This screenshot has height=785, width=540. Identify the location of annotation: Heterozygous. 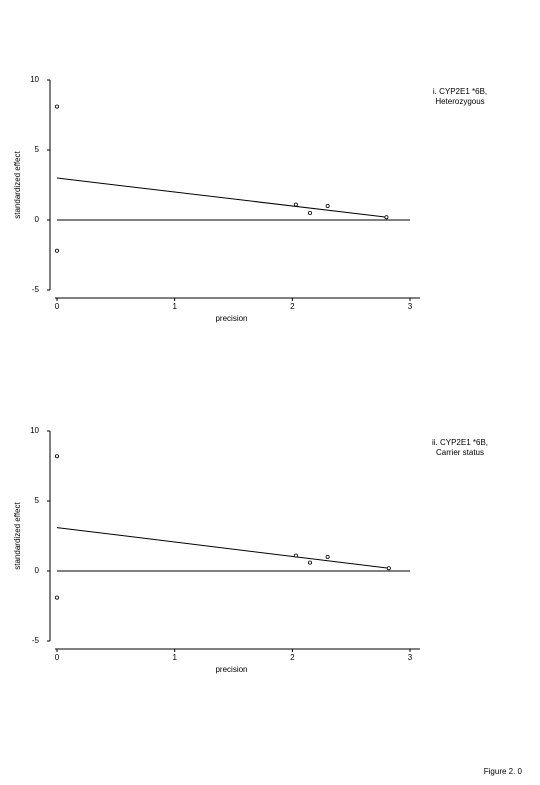
(459, 101).